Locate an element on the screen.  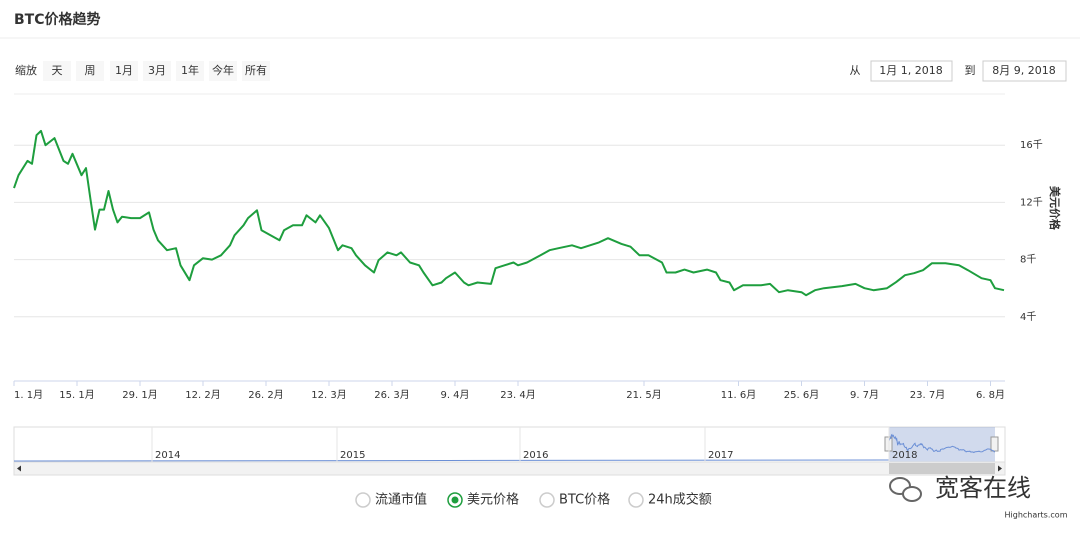
zoom-button-label: 天 is located at coordinates (57, 70).